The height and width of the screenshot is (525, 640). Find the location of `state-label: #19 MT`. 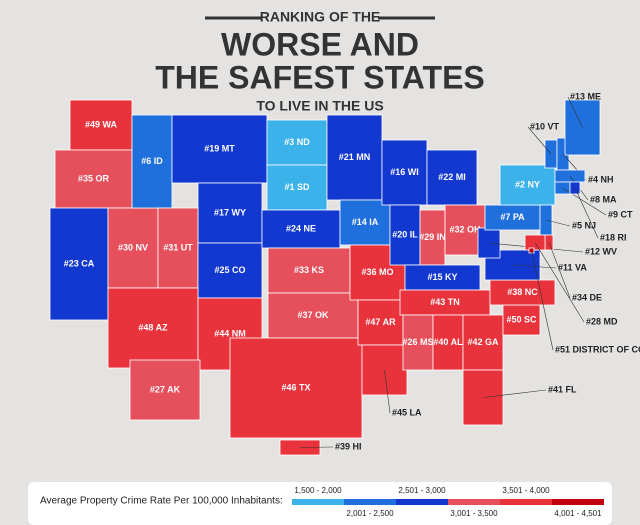

state-label: #19 MT is located at coordinates (219, 148).